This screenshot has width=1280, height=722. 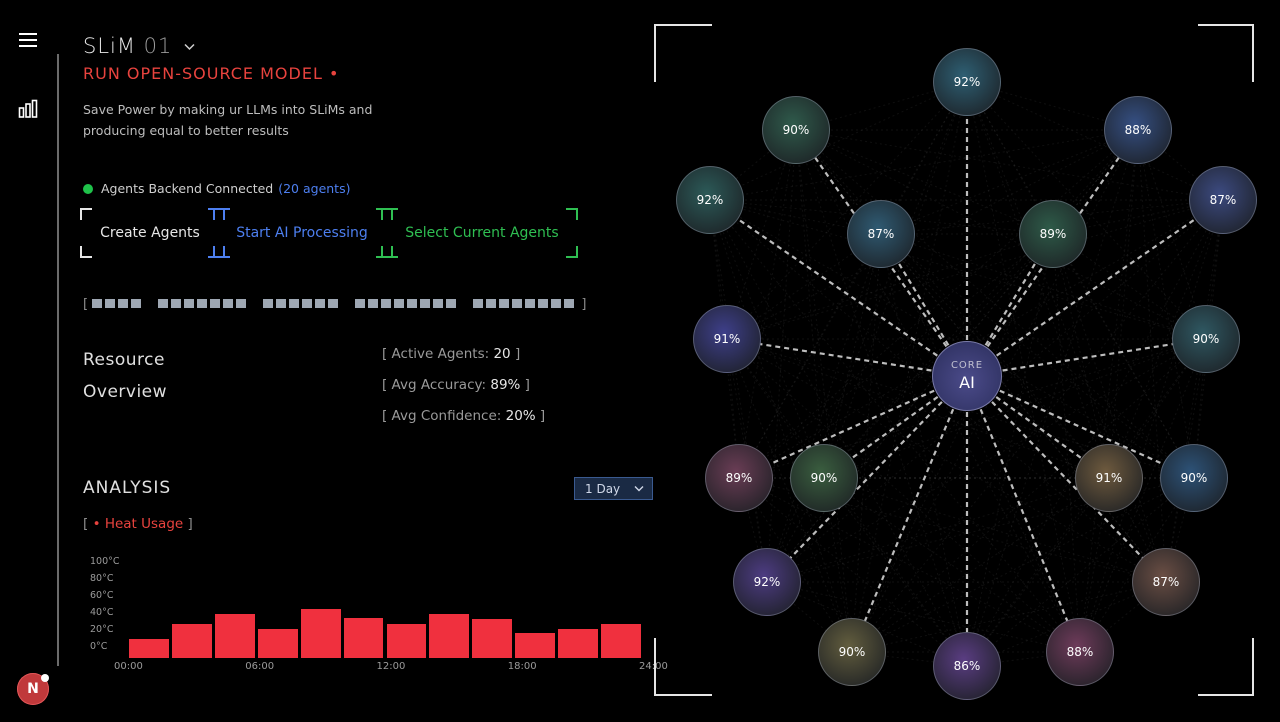 I want to click on x-tick-label: 06:00, so click(x=260, y=666).